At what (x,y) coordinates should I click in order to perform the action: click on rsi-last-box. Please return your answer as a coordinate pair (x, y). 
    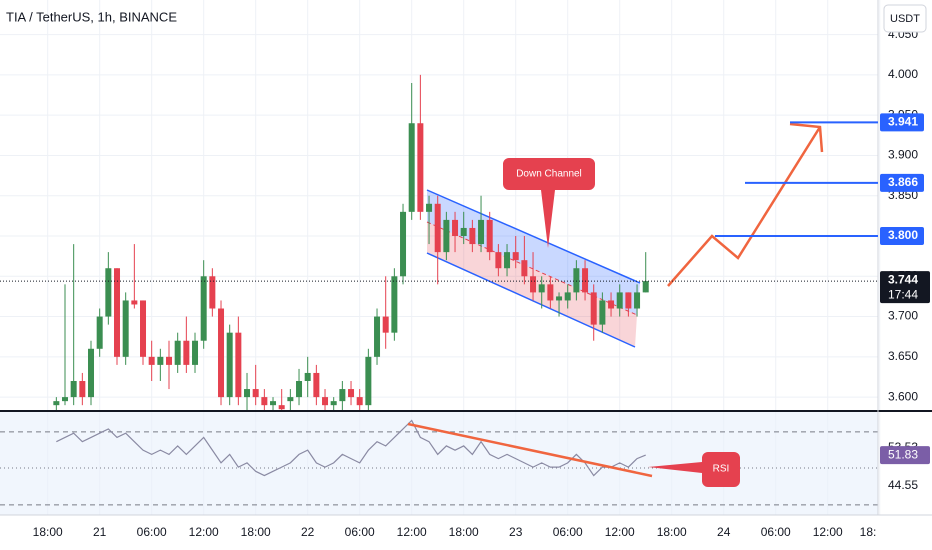
    Looking at the image, I should click on (905, 455).